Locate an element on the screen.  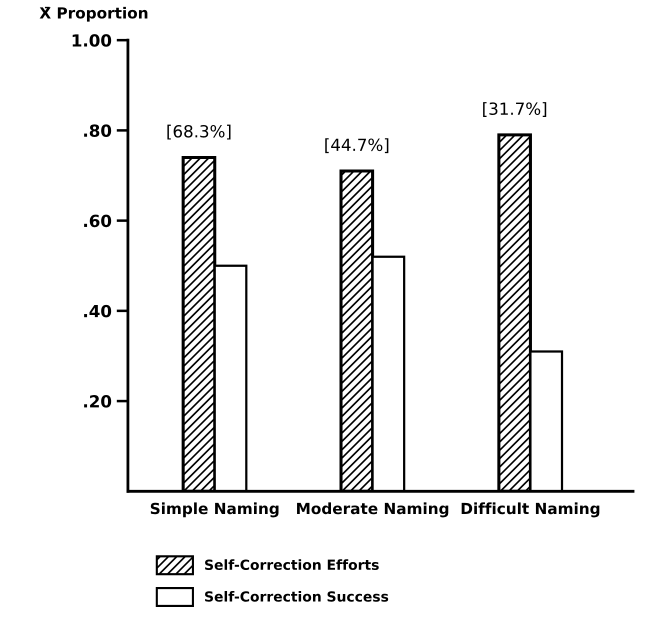
y-tick-label: 1.00 is located at coordinates (92, 40).